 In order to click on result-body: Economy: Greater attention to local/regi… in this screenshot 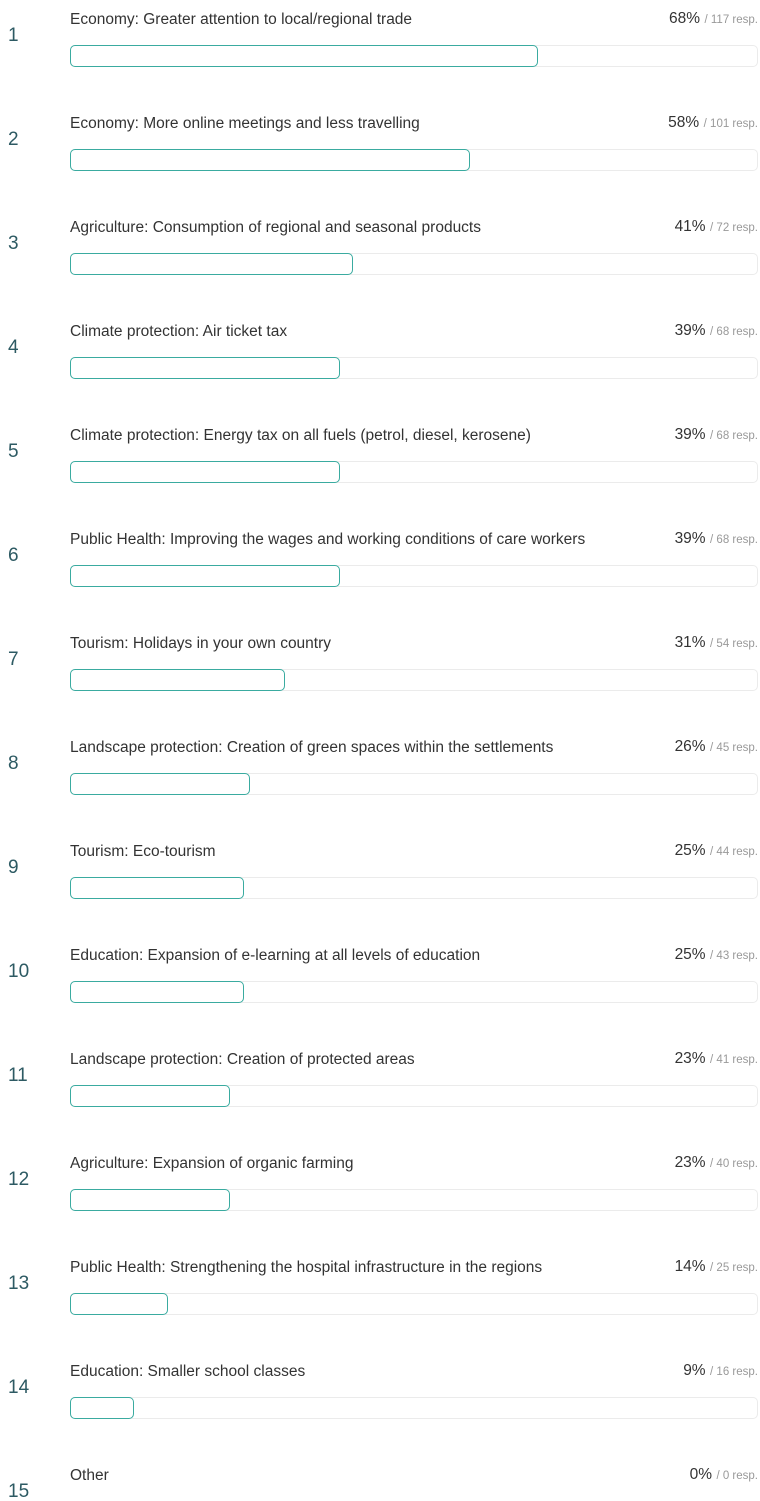, I will do `click(414, 35)`.